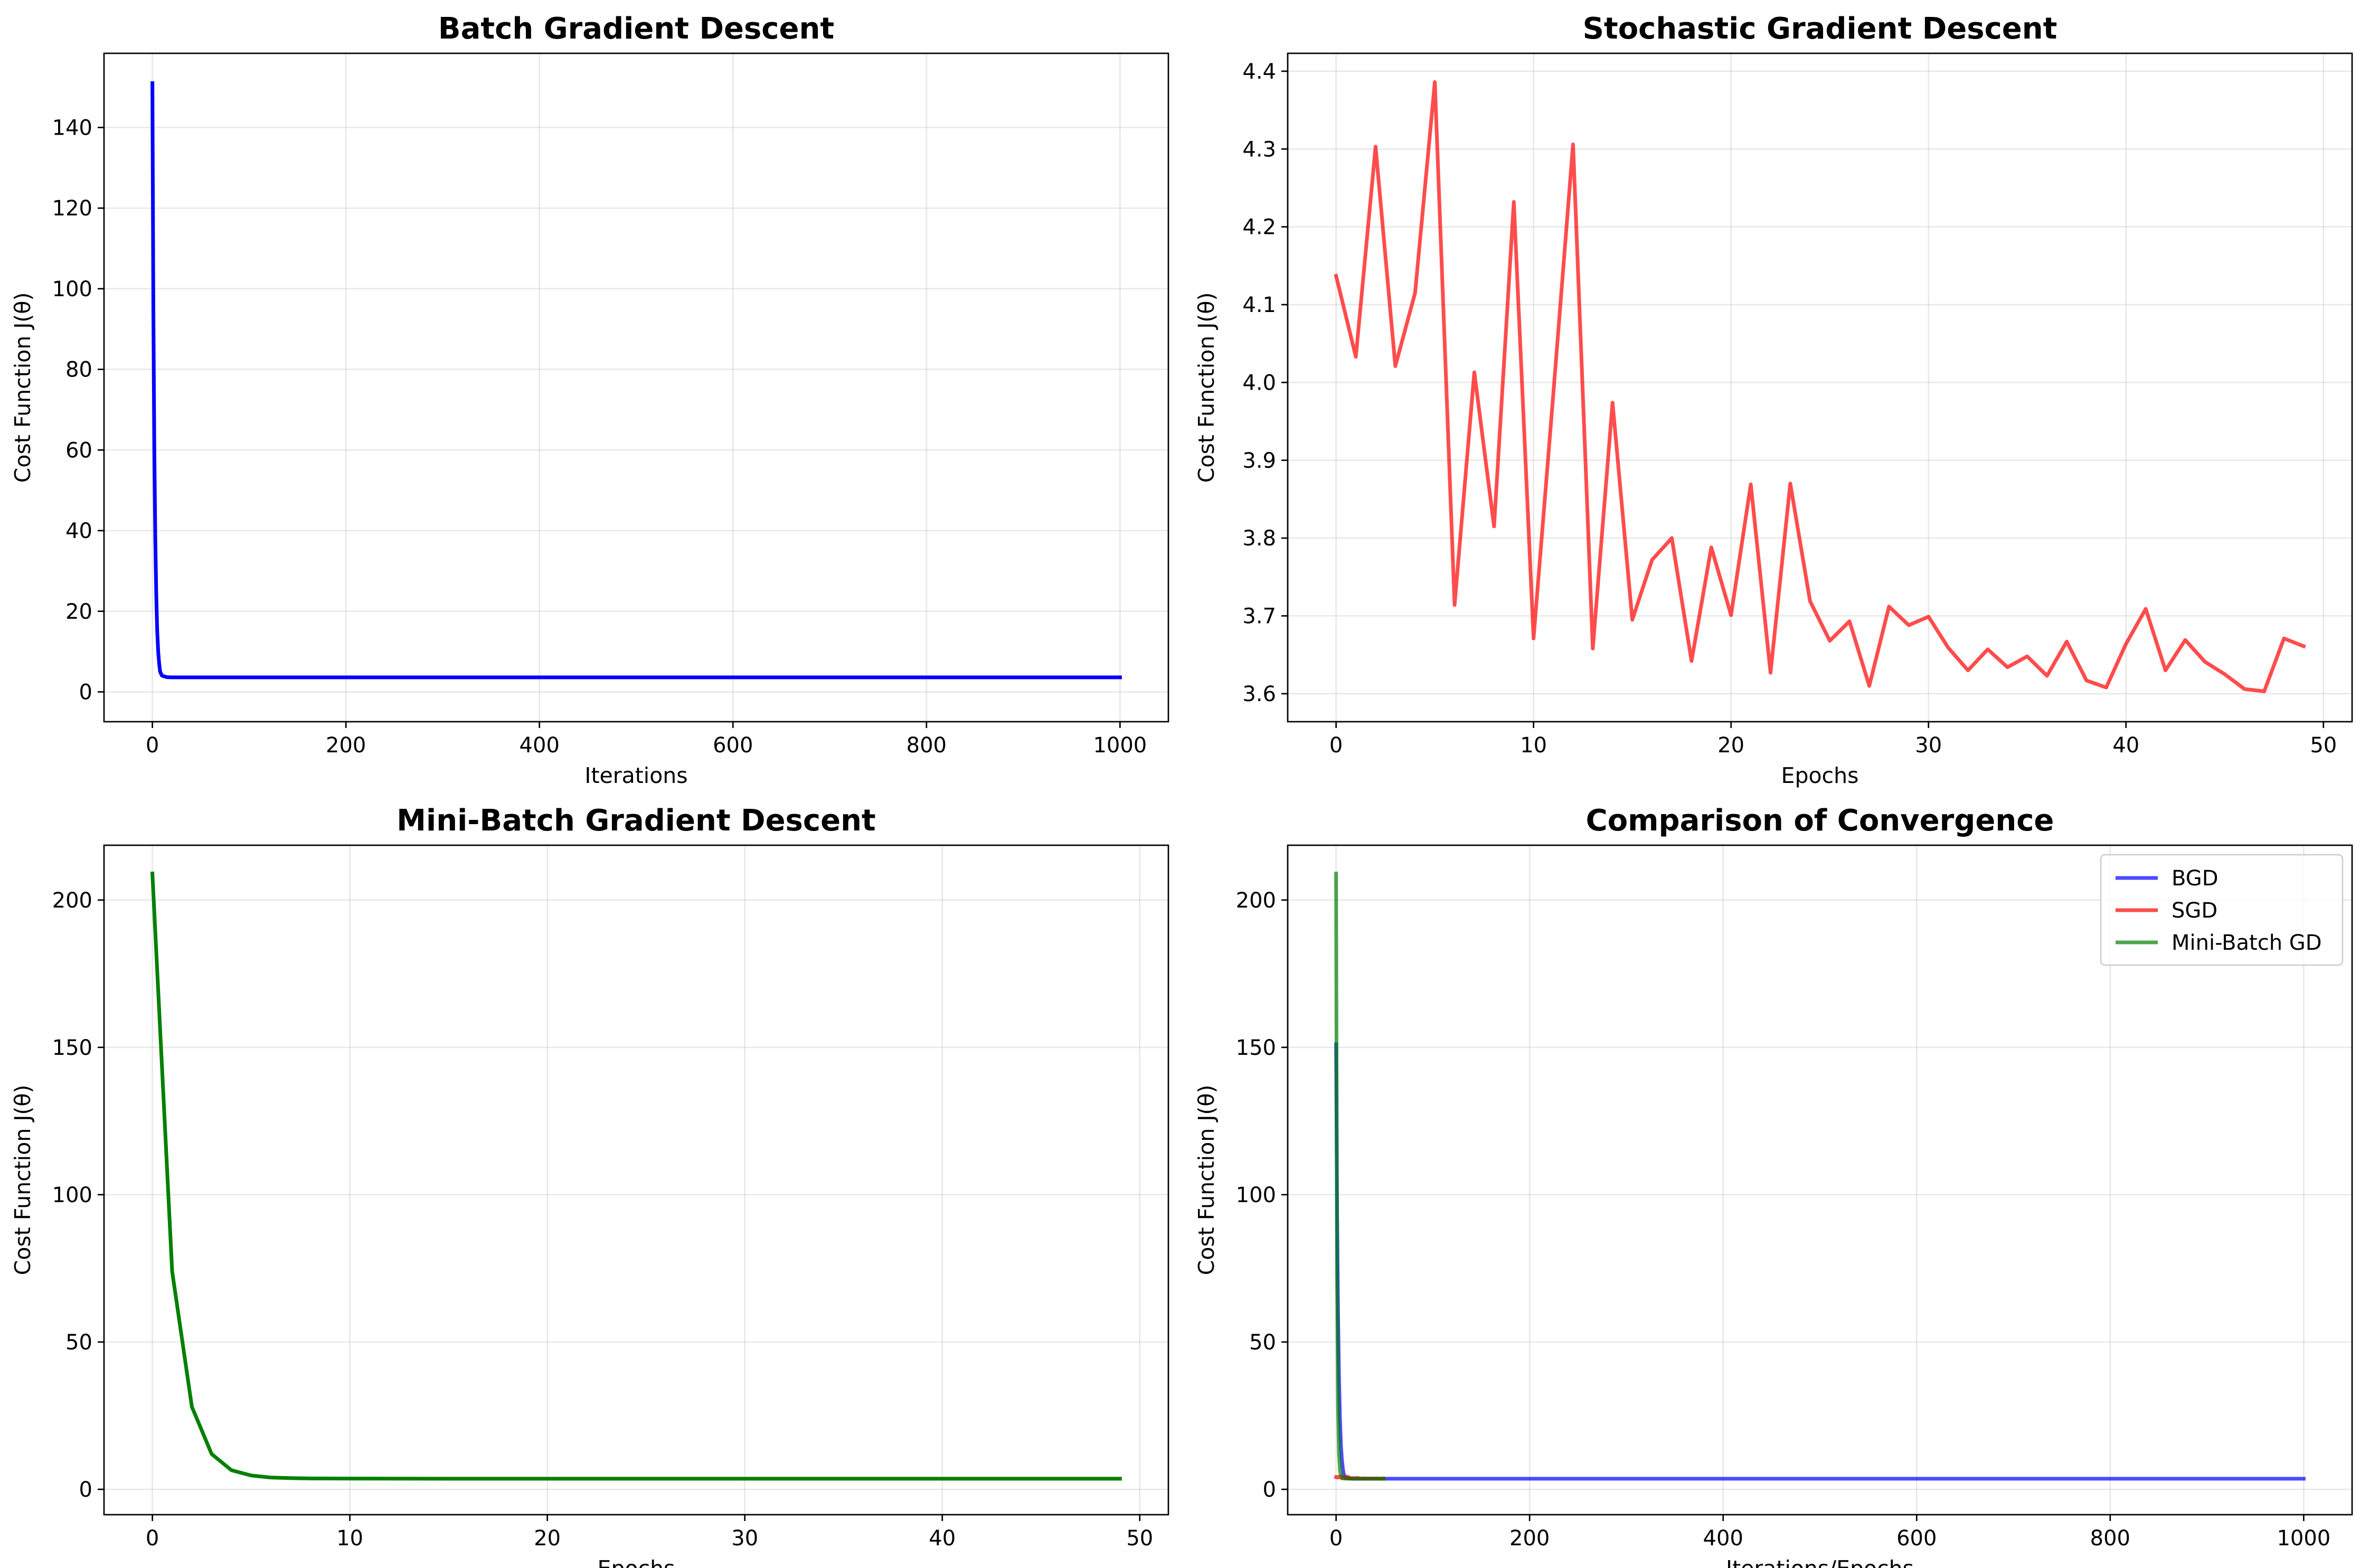 Image resolution: width=2360 pixels, height=1568 pixels. I want to click on legend-label: BGD, so click(2195, 878).